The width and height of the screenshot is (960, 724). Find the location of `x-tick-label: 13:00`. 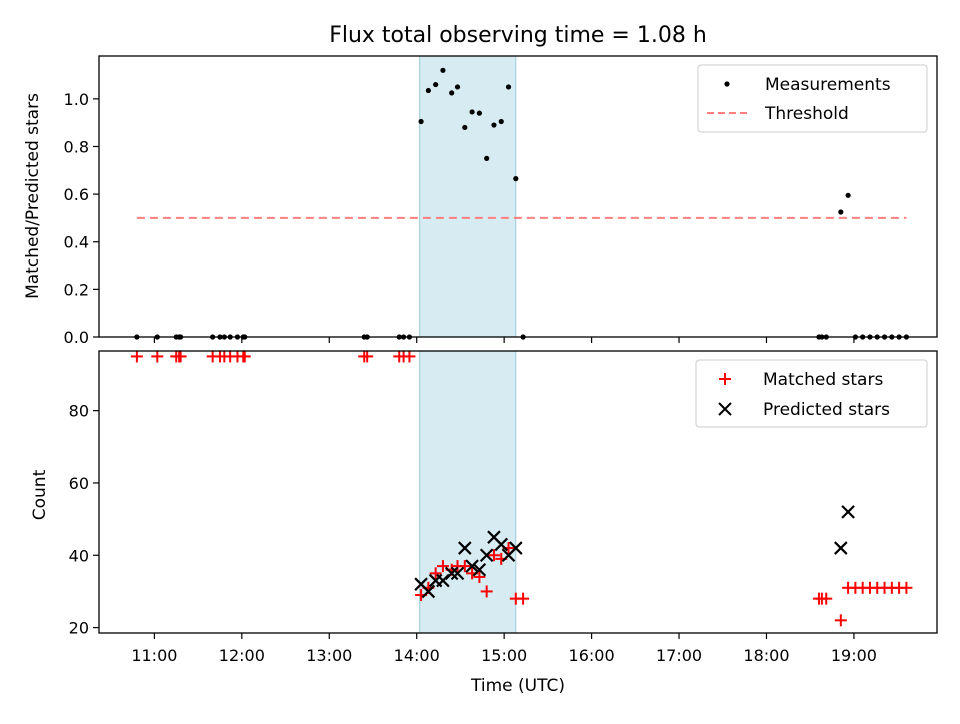

x-tick-label: 13:00 is located at coordinates (329, 655).